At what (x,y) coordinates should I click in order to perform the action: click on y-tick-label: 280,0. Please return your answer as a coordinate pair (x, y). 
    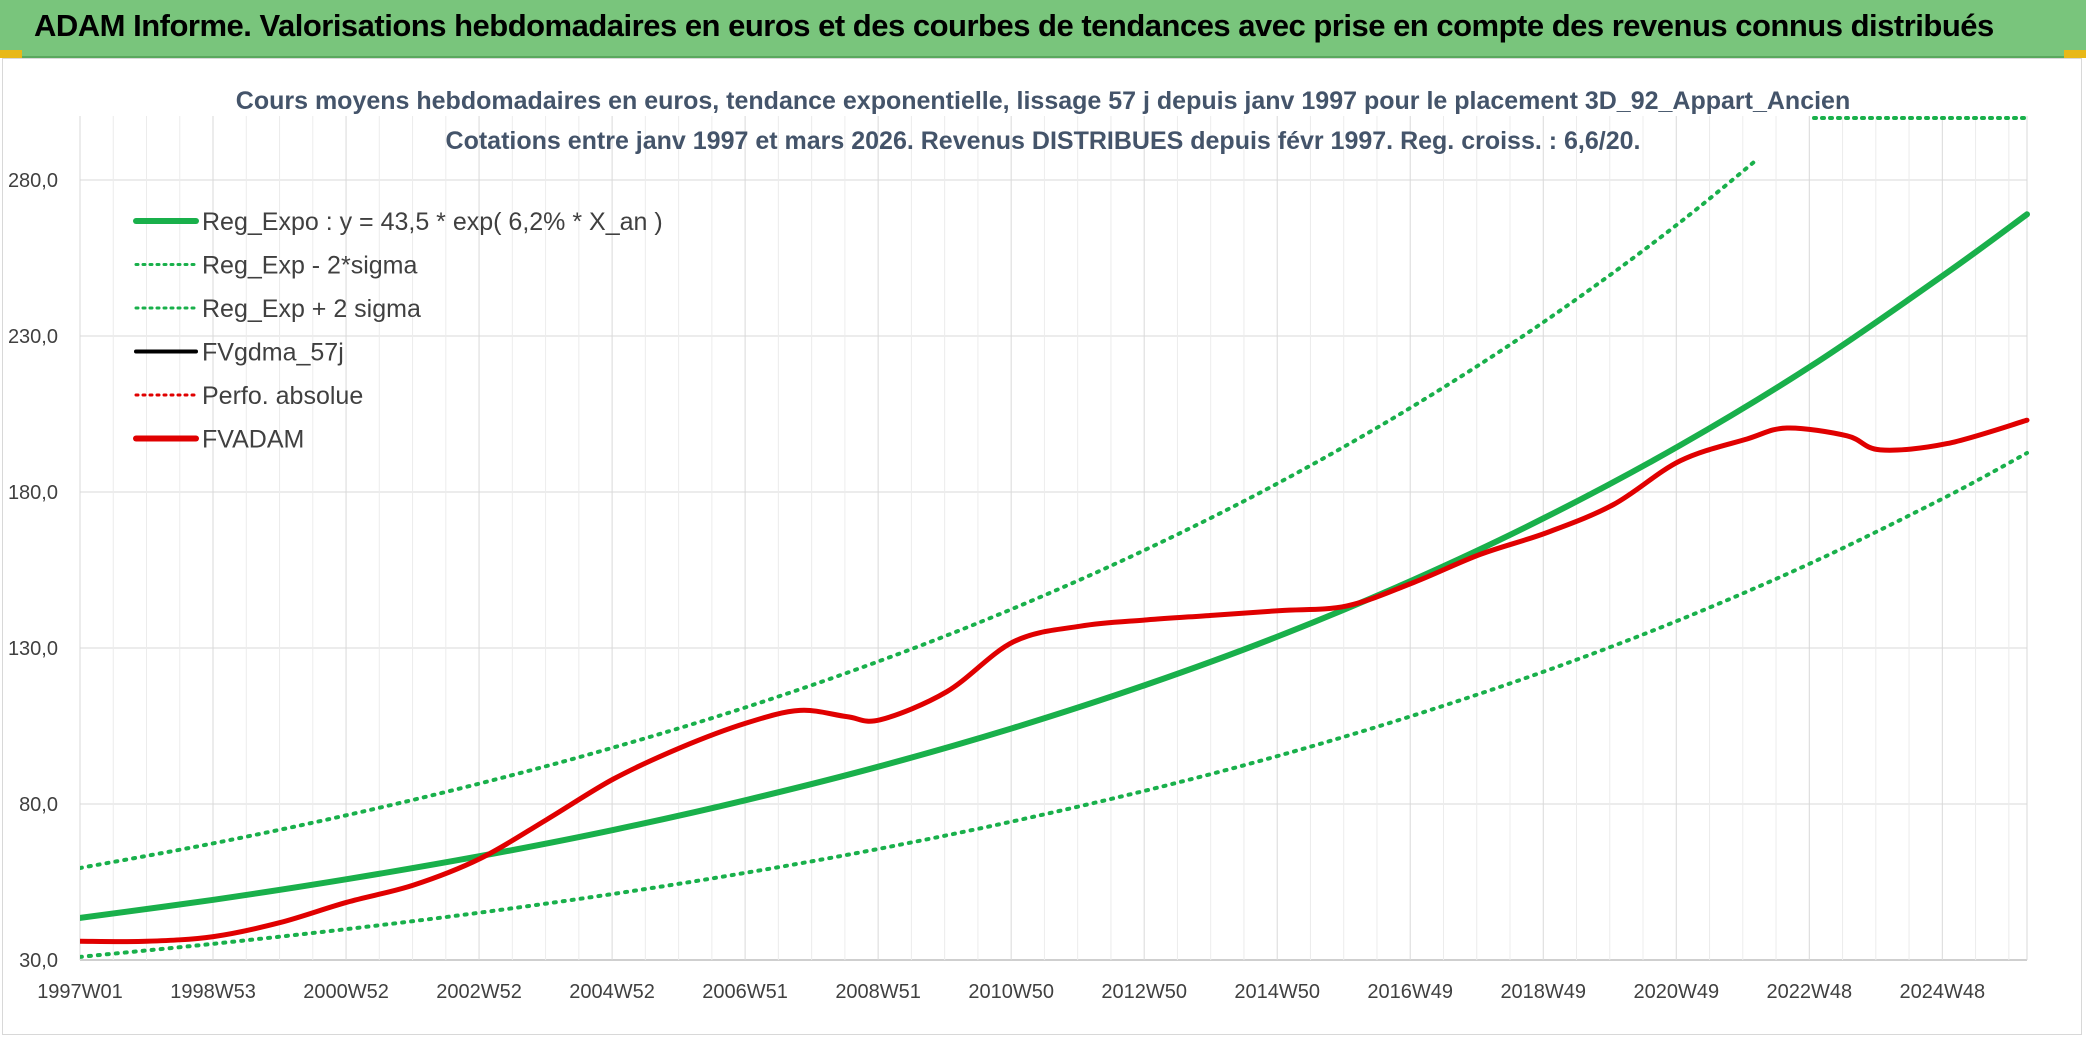
    Looking at the image, I should click on (33, 181).